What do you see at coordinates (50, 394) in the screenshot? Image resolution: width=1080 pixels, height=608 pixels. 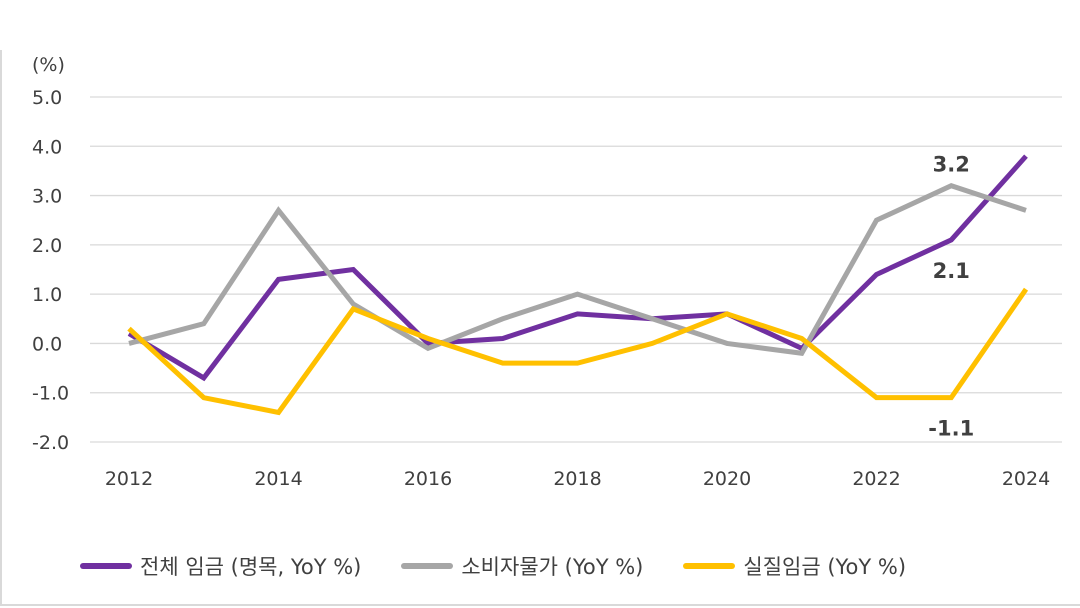 I see `y-tick-label-6: -1.0` at bounding box center [50, 394].